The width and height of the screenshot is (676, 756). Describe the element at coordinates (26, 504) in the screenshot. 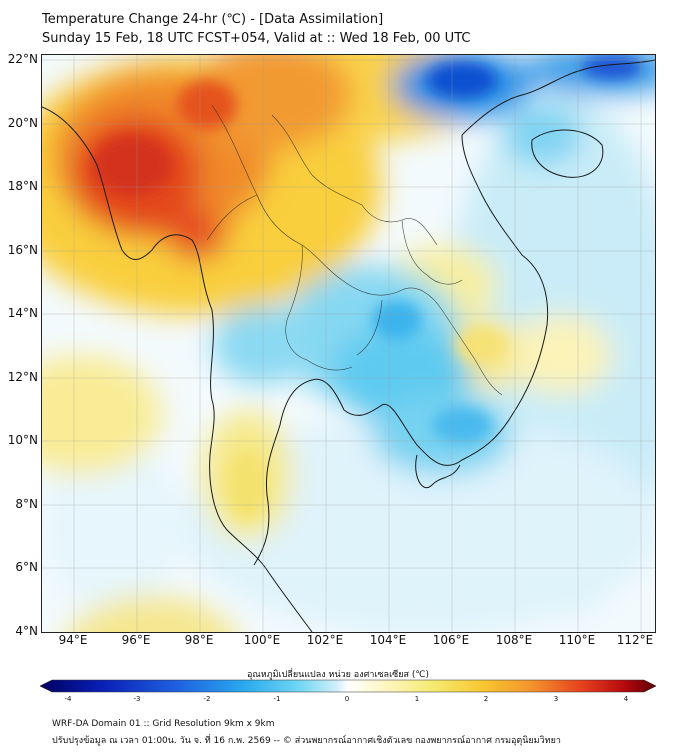

I see `lat-tick-label: 8°N` at that location.